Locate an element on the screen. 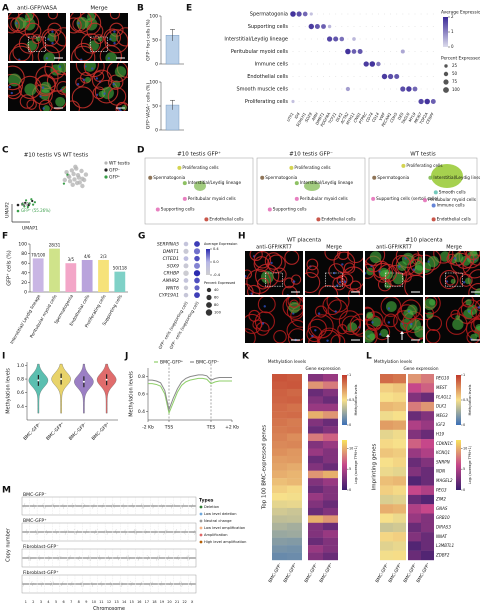  legend-dot is located at coordinates (209, 312).